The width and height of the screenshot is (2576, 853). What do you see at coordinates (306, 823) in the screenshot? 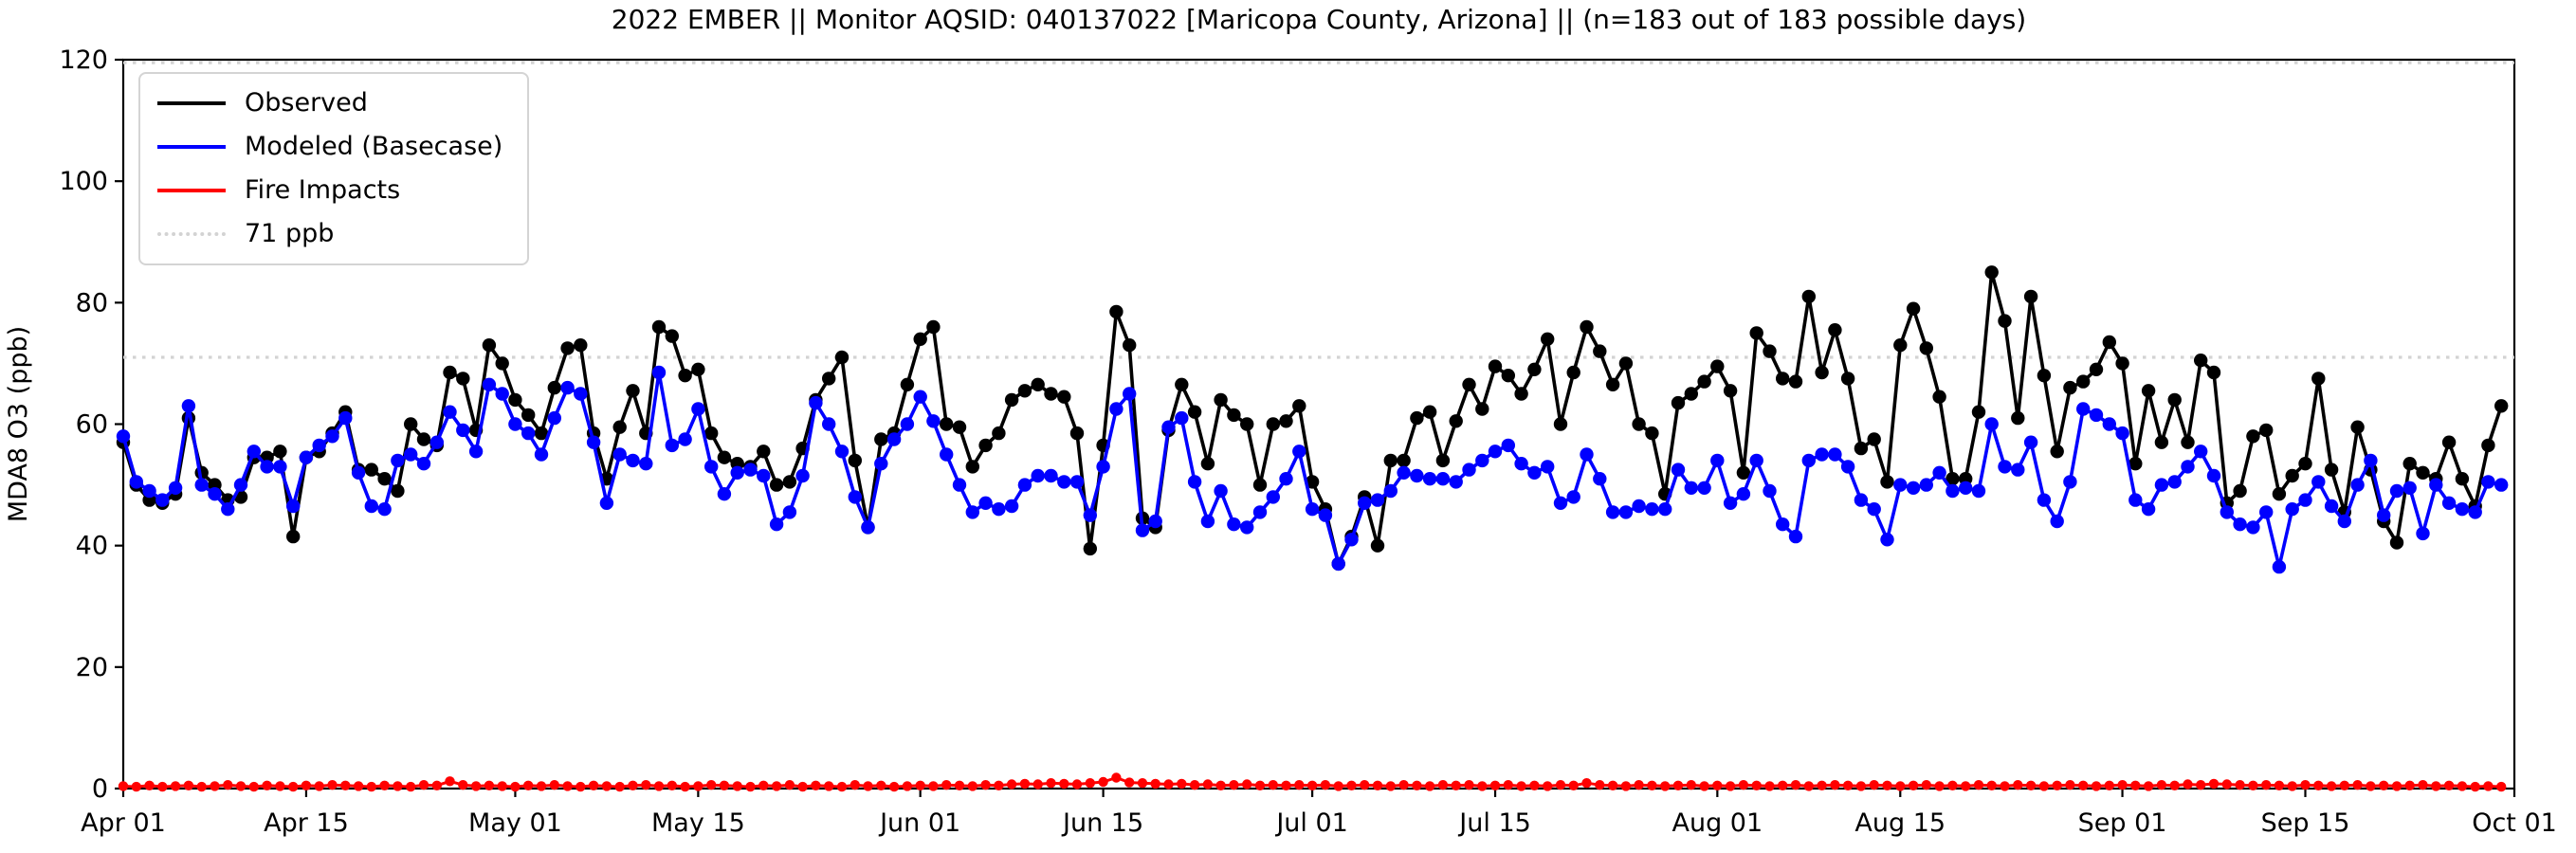
I see `x-tick-label: Apr 15` at bounding box center [306, 823].